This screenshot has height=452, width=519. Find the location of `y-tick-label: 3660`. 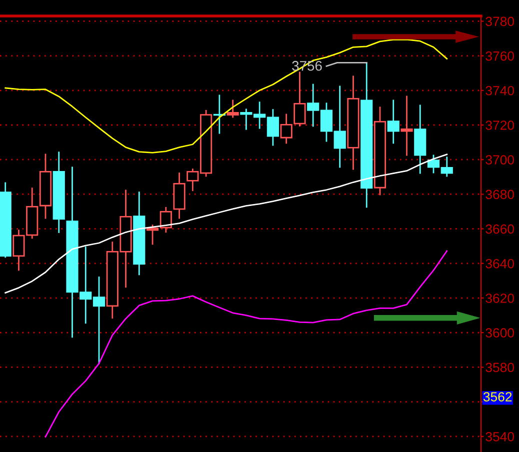

y-tick-label: 3660 is located at coordinates (500, 229).